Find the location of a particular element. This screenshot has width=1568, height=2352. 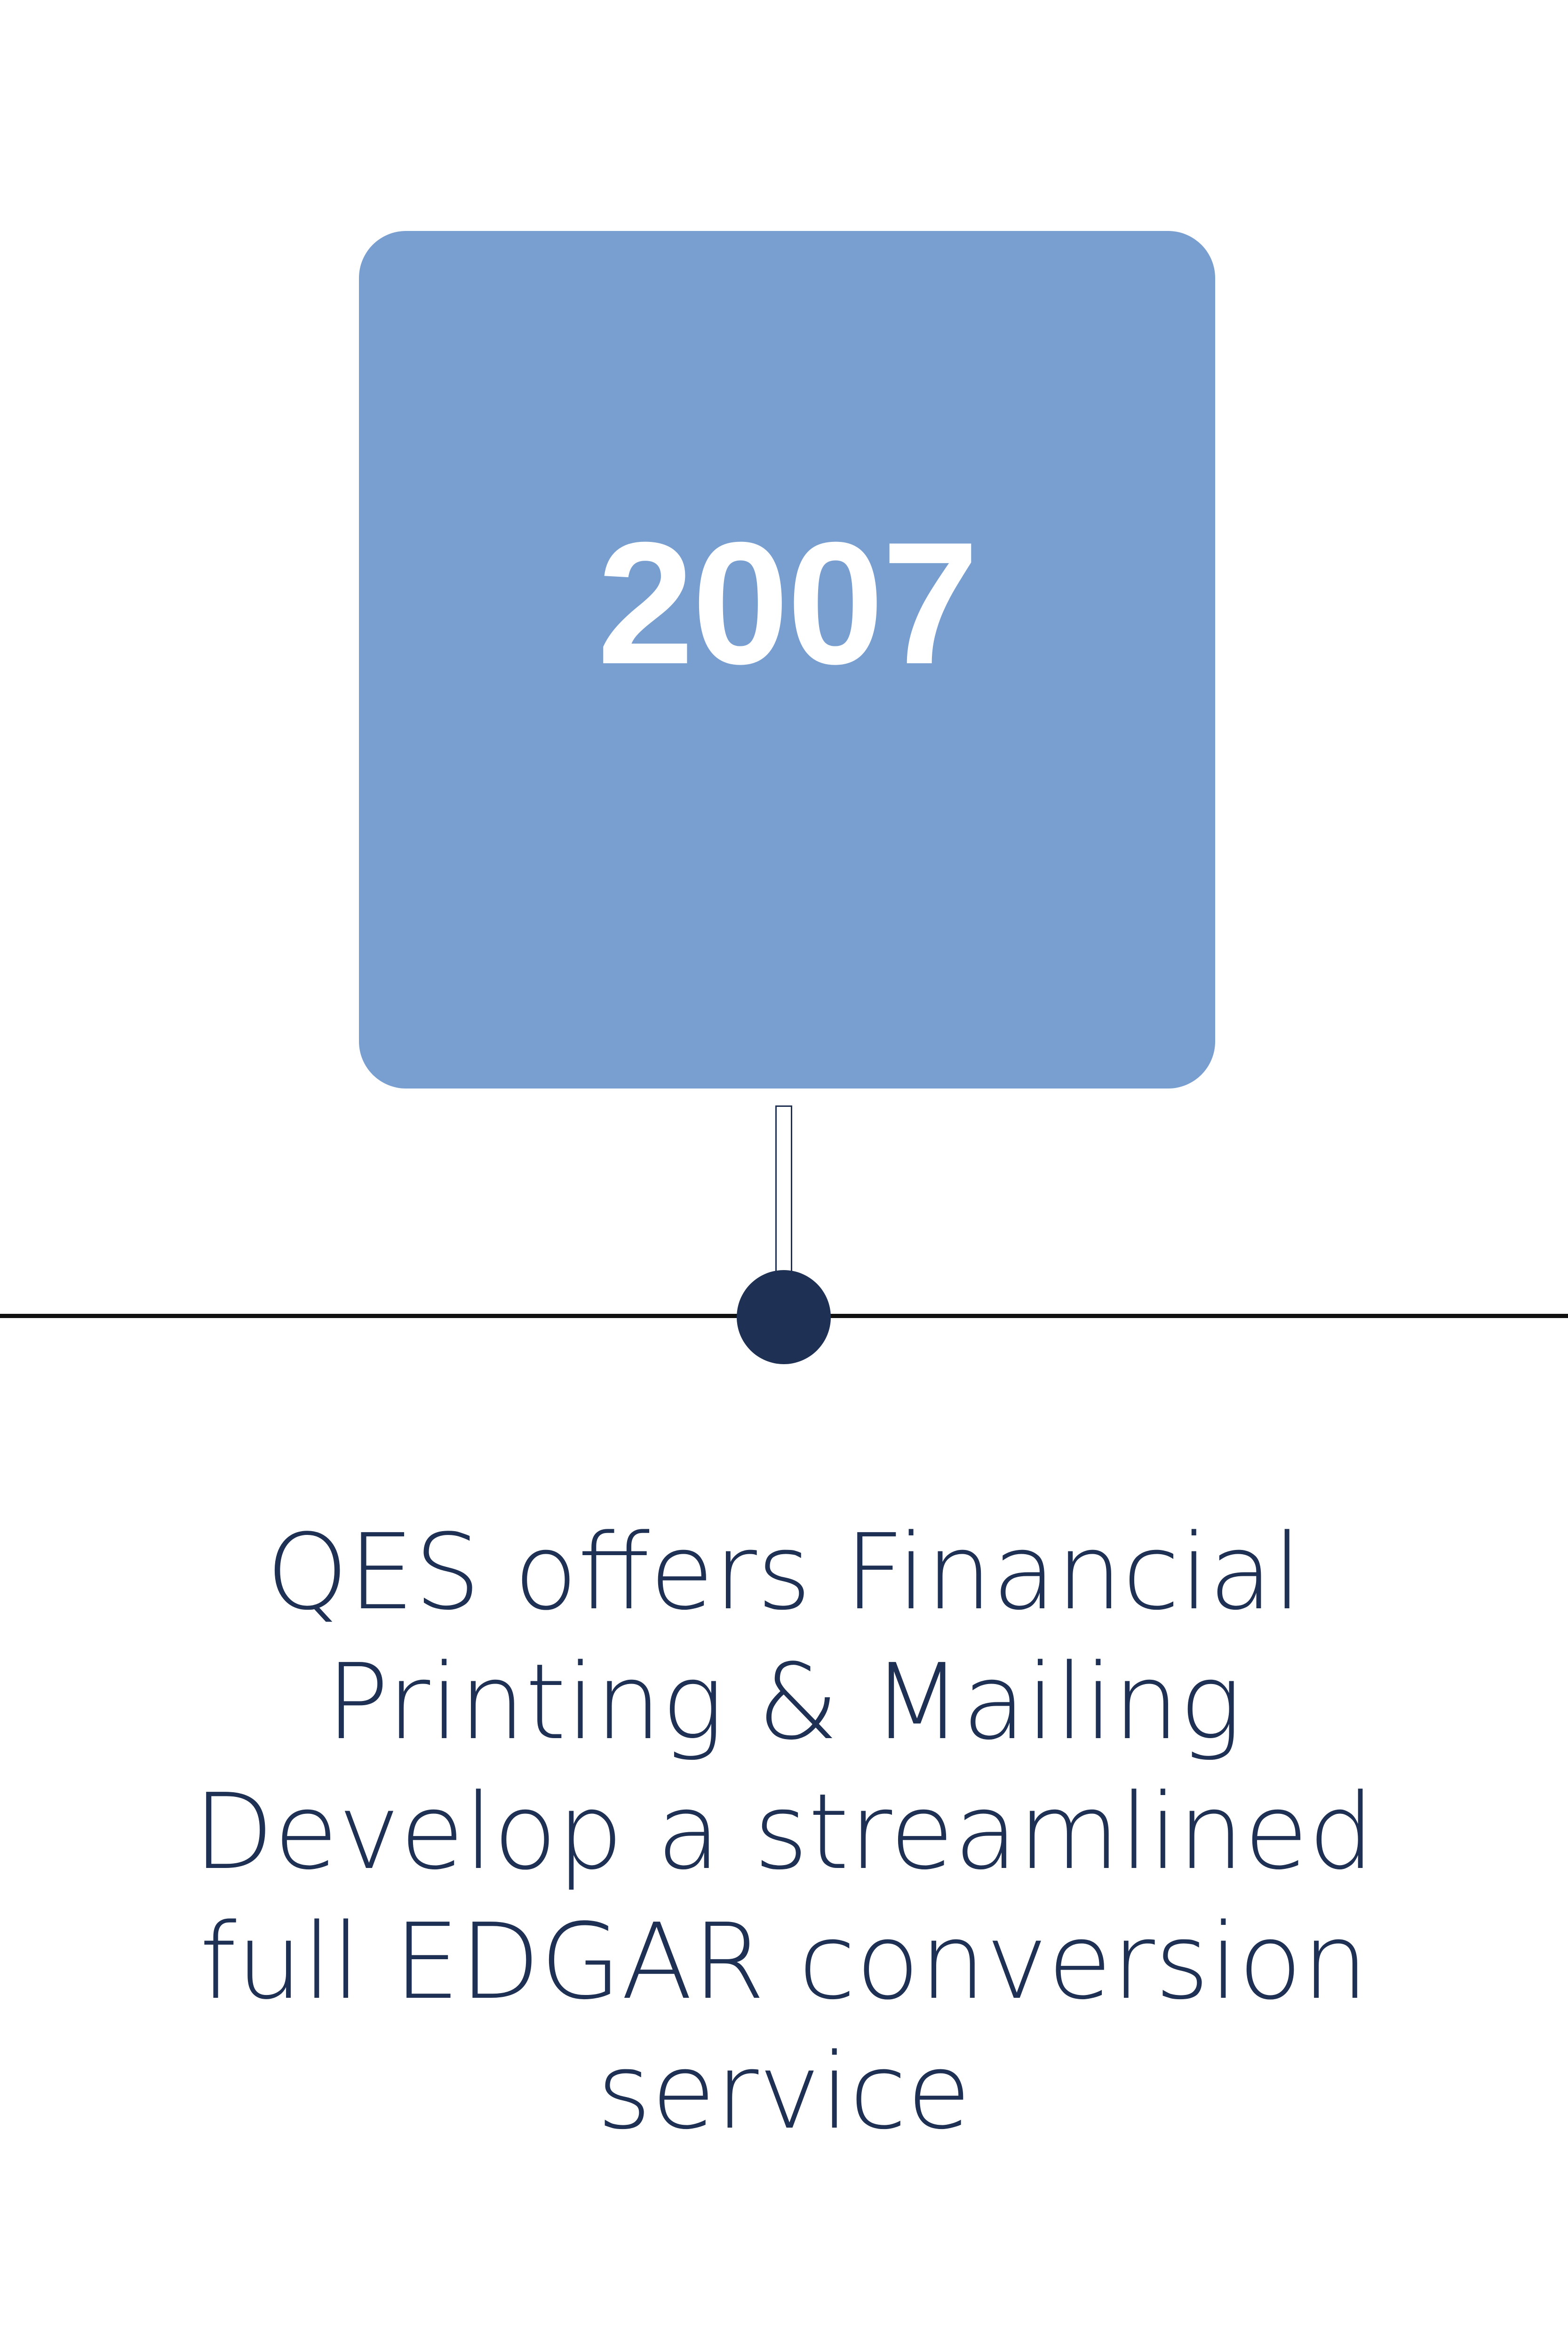

description-line: Develop a streamlined is located at coordinates (784, 1832).